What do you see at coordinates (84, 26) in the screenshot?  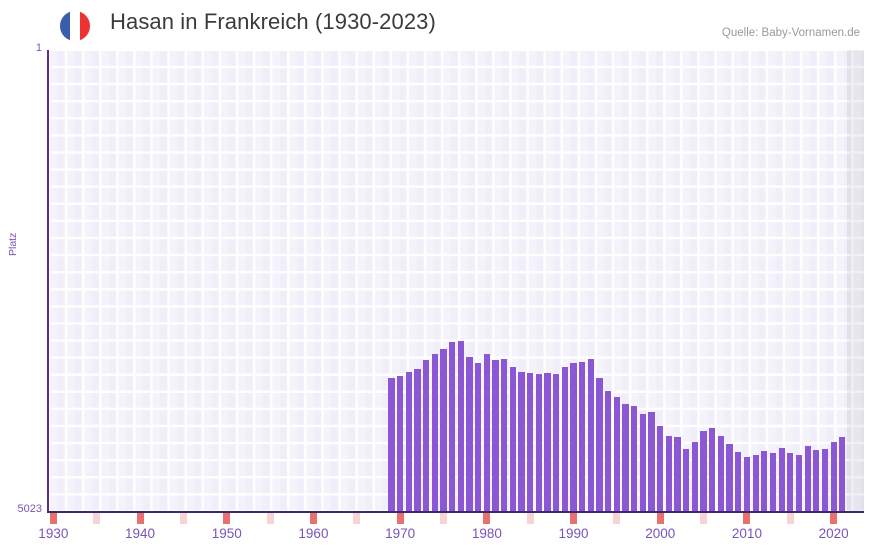 I see `flag-stripe-red` at bounding box center [84, 26].